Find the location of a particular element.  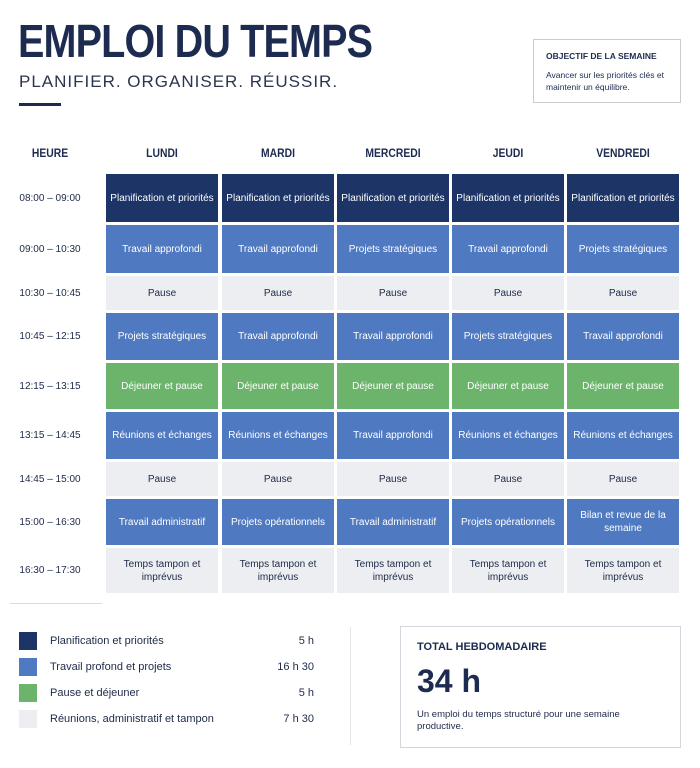

legend-value: 16 h 30 is located at coordinates (295, 667).